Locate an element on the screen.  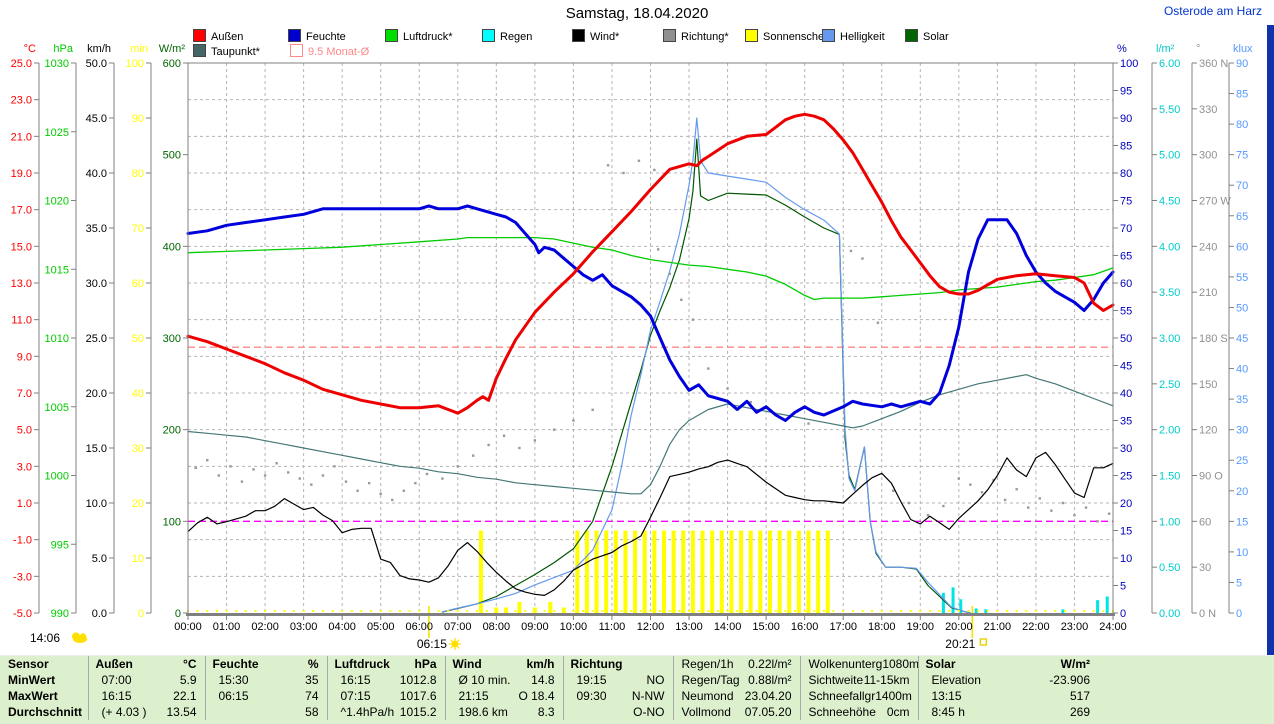
svg-text: 40 is located at coordinates (1242, 370).